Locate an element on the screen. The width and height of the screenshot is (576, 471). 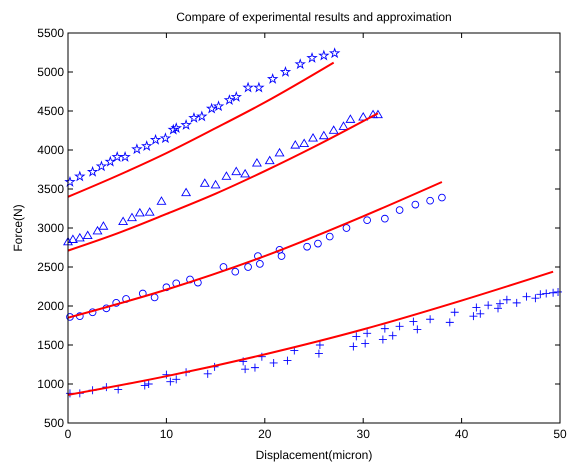
y-tick-label: 4000 is located at coordinates (50, 150).